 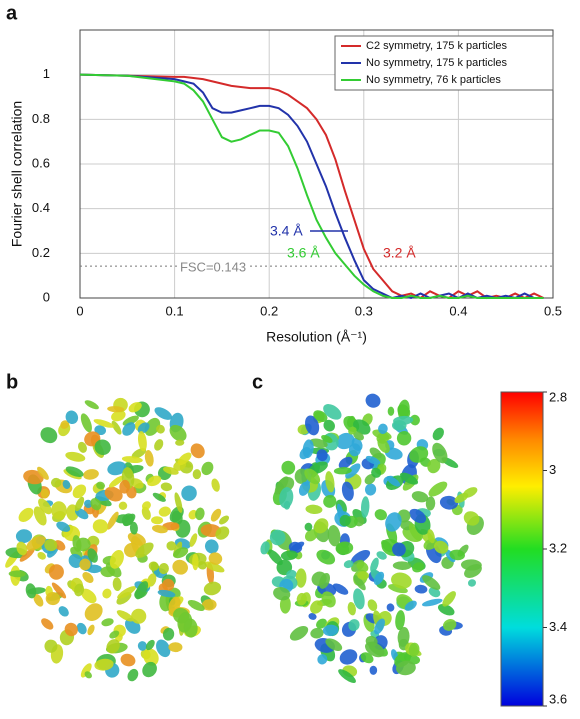 I want to click on annotation: 3.2 Å, so click(x=399, y=253).